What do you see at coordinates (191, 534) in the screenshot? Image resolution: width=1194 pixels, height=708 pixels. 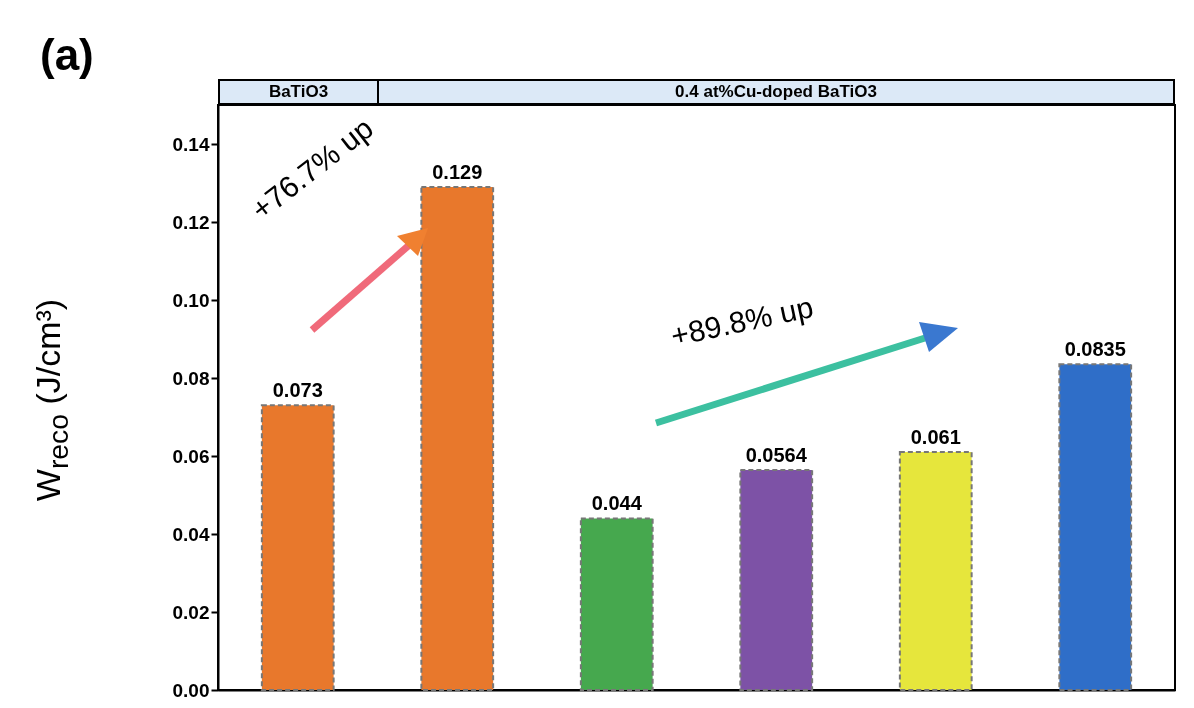 I see `y-tick-label: 0.04` at bounding box center [191, 534].